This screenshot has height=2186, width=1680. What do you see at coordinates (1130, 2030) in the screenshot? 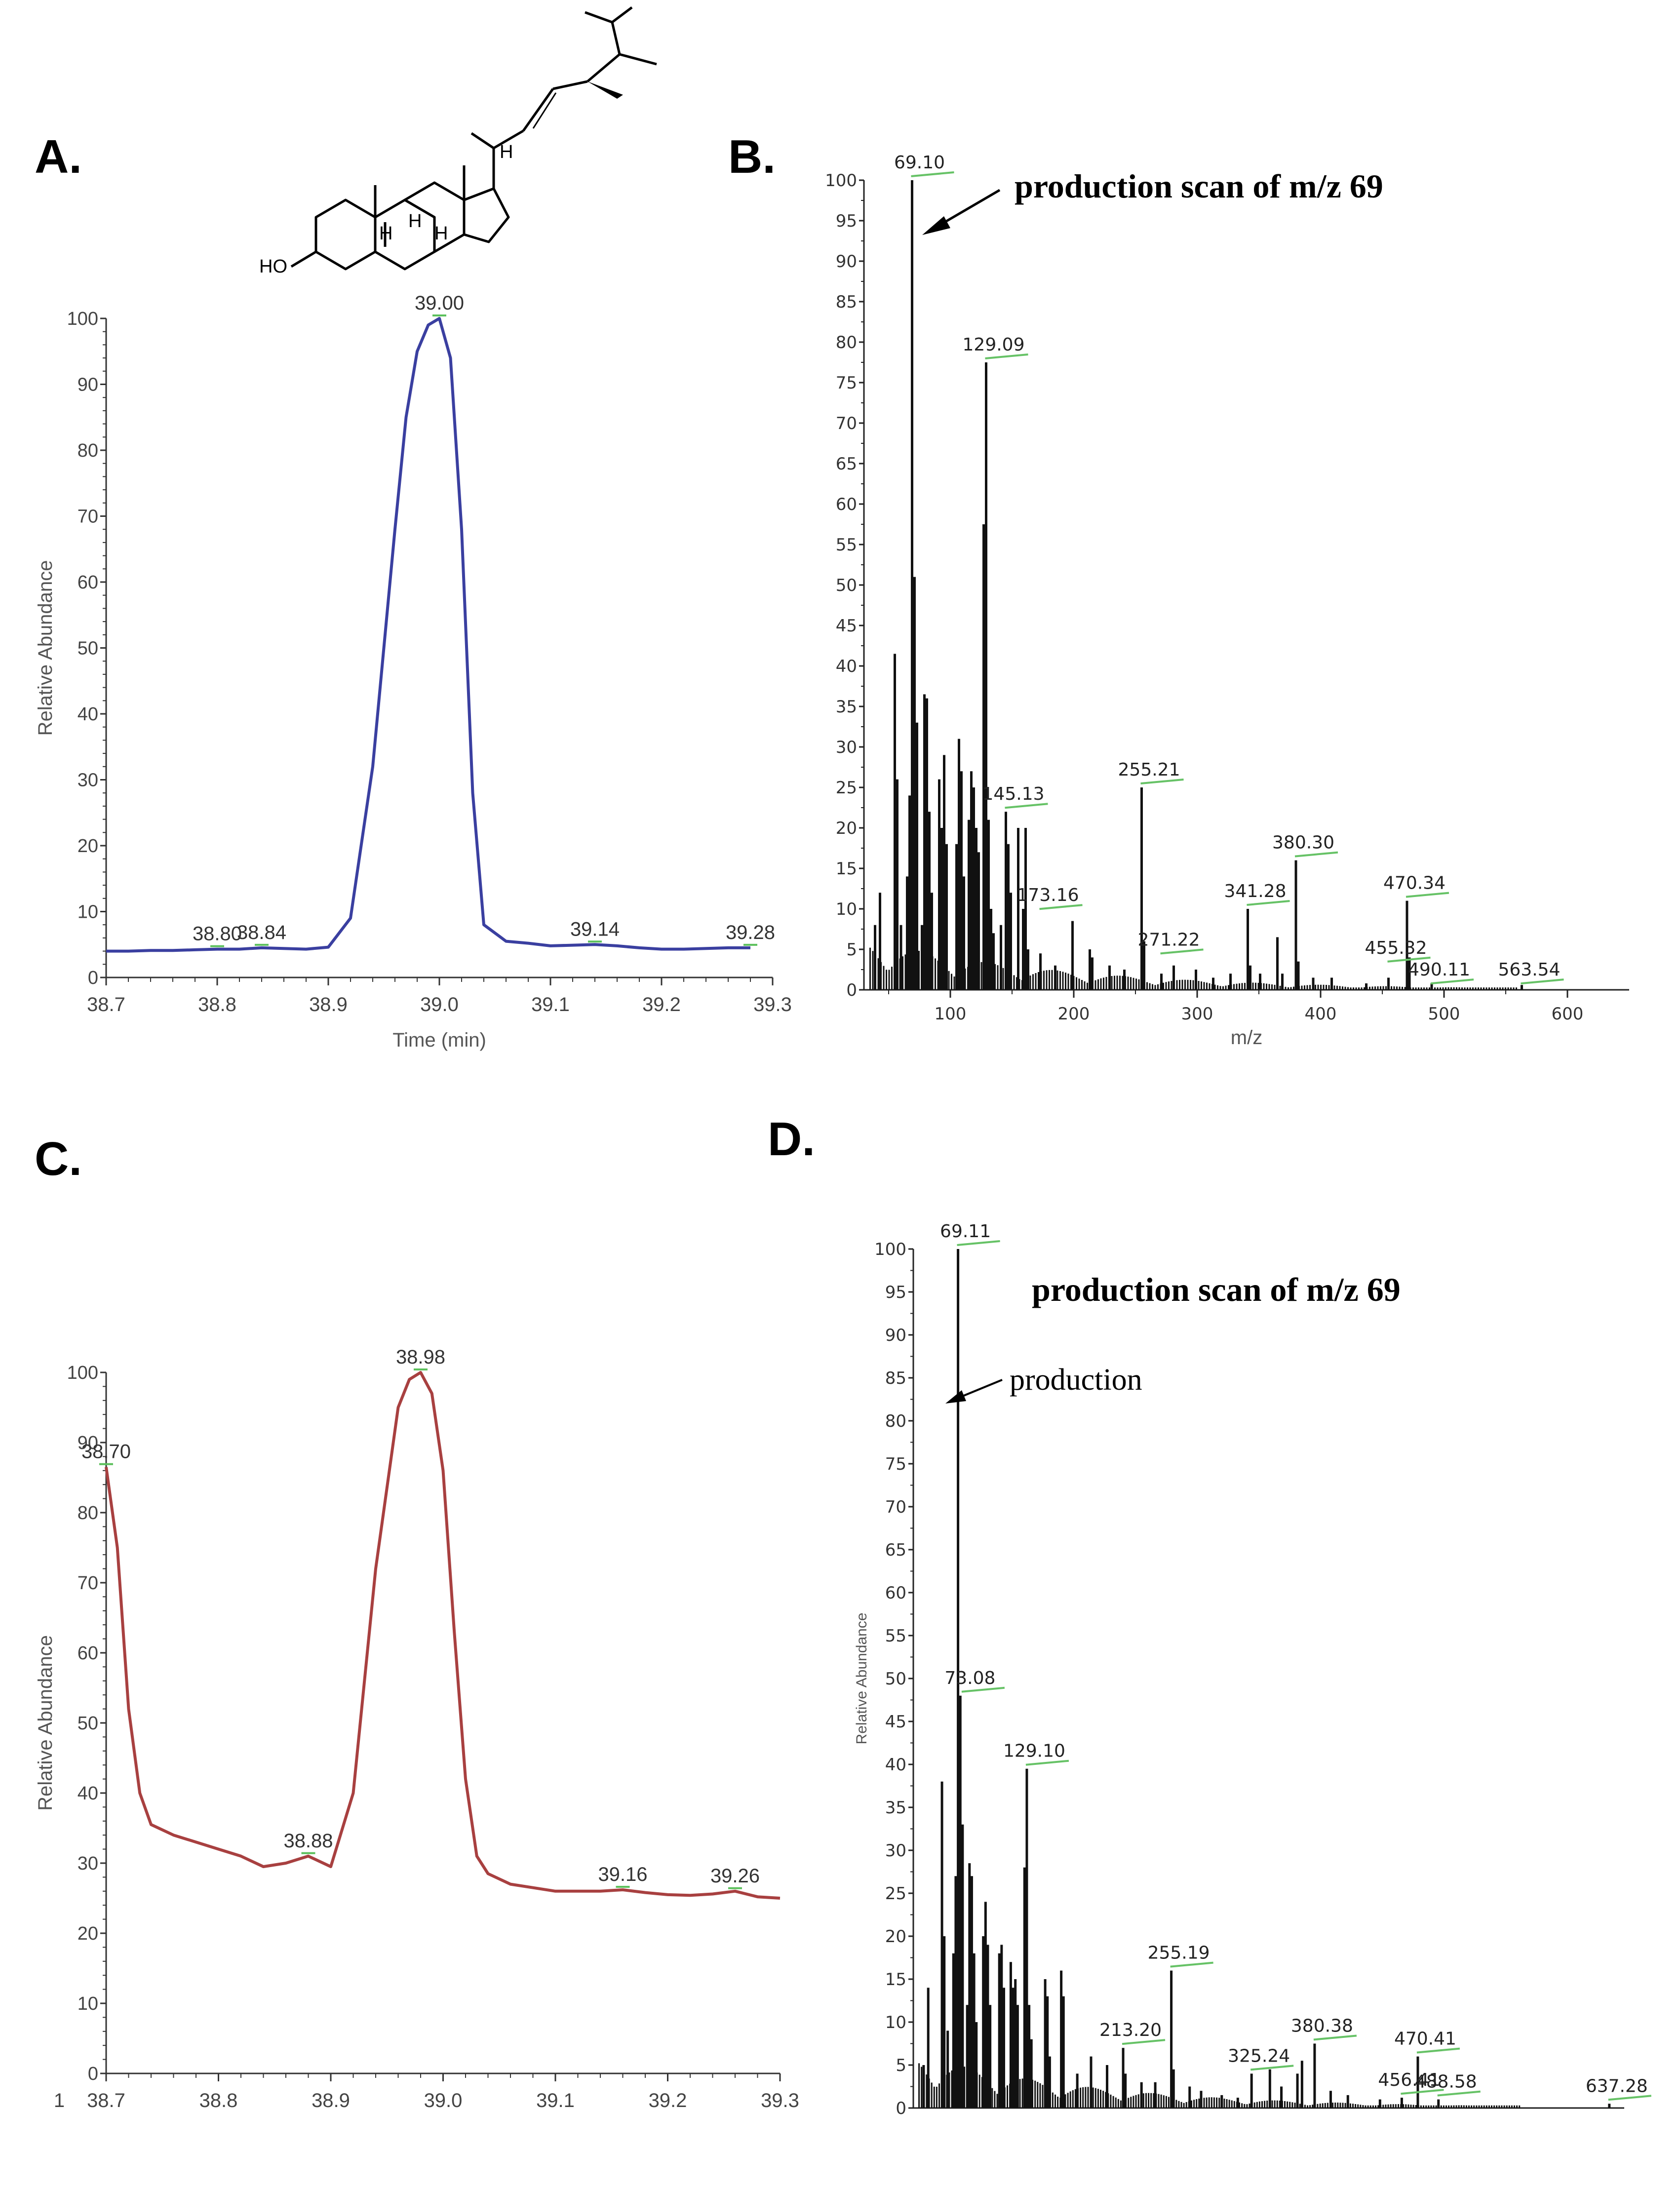
I see `peak-label: 213.20` at bounding box center [1130, 2030].